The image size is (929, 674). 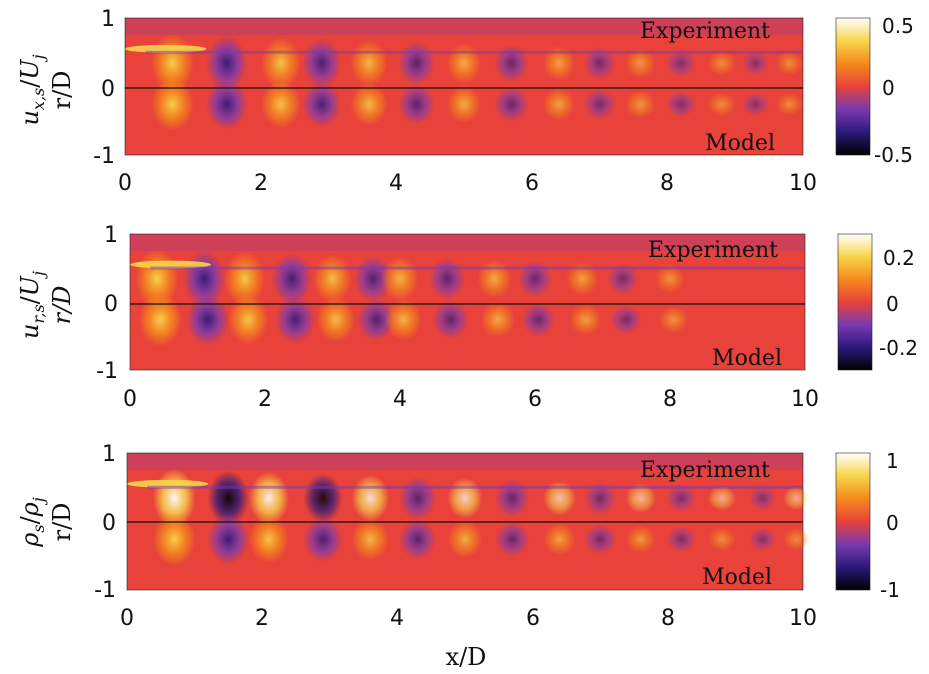 I want to click on xtick-label: 8, so click(x=668, y=618).